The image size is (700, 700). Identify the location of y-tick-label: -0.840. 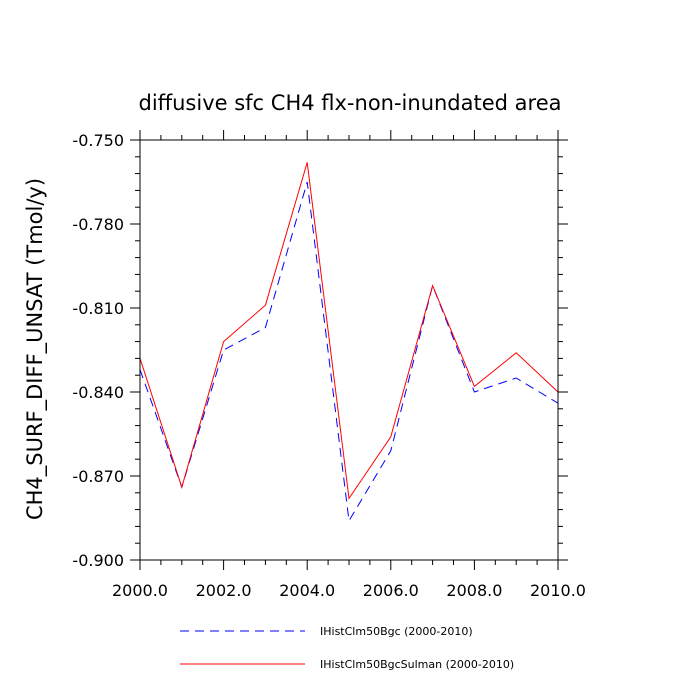
(98, 392).